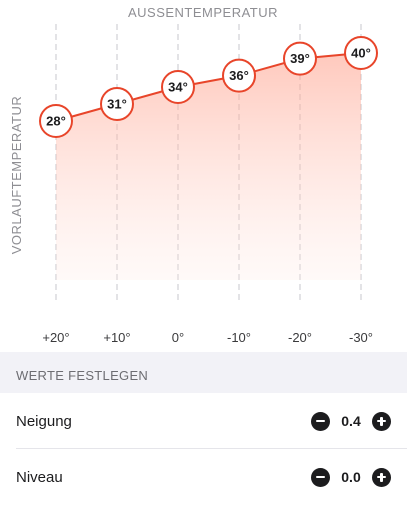 This screenshot has width=407, height=505. Describe the element at coordinates (320, 421) in the screenshot. I see `neigung-minus-icon` at that location.